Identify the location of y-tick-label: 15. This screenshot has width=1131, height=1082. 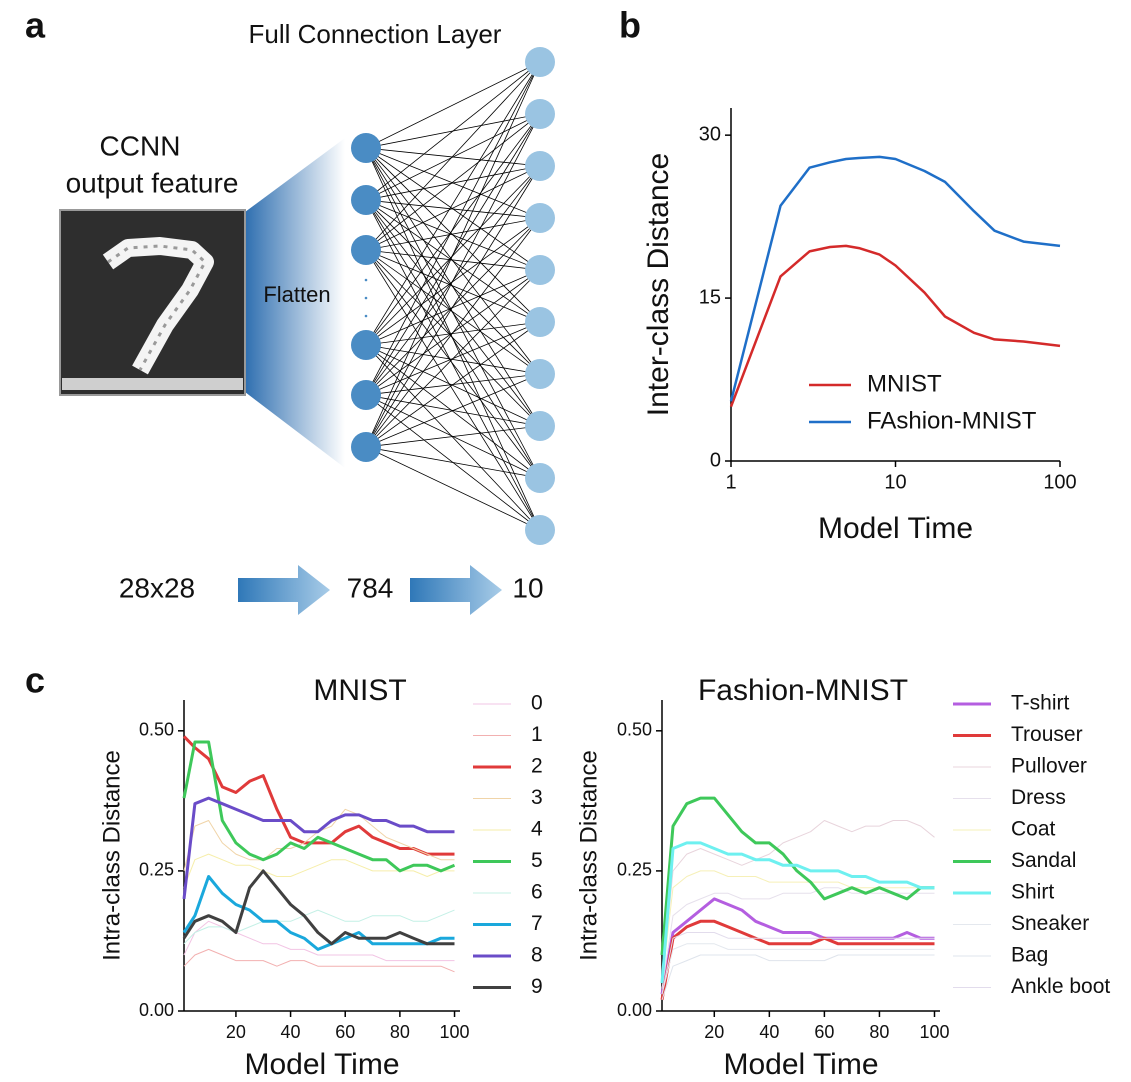
(710, 297).